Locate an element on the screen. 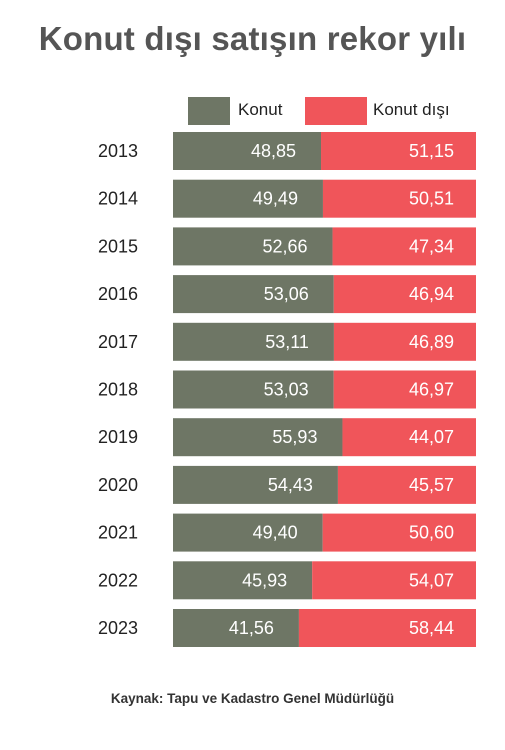  year-label-2020: 2020 is located at coordinates (118, 485).